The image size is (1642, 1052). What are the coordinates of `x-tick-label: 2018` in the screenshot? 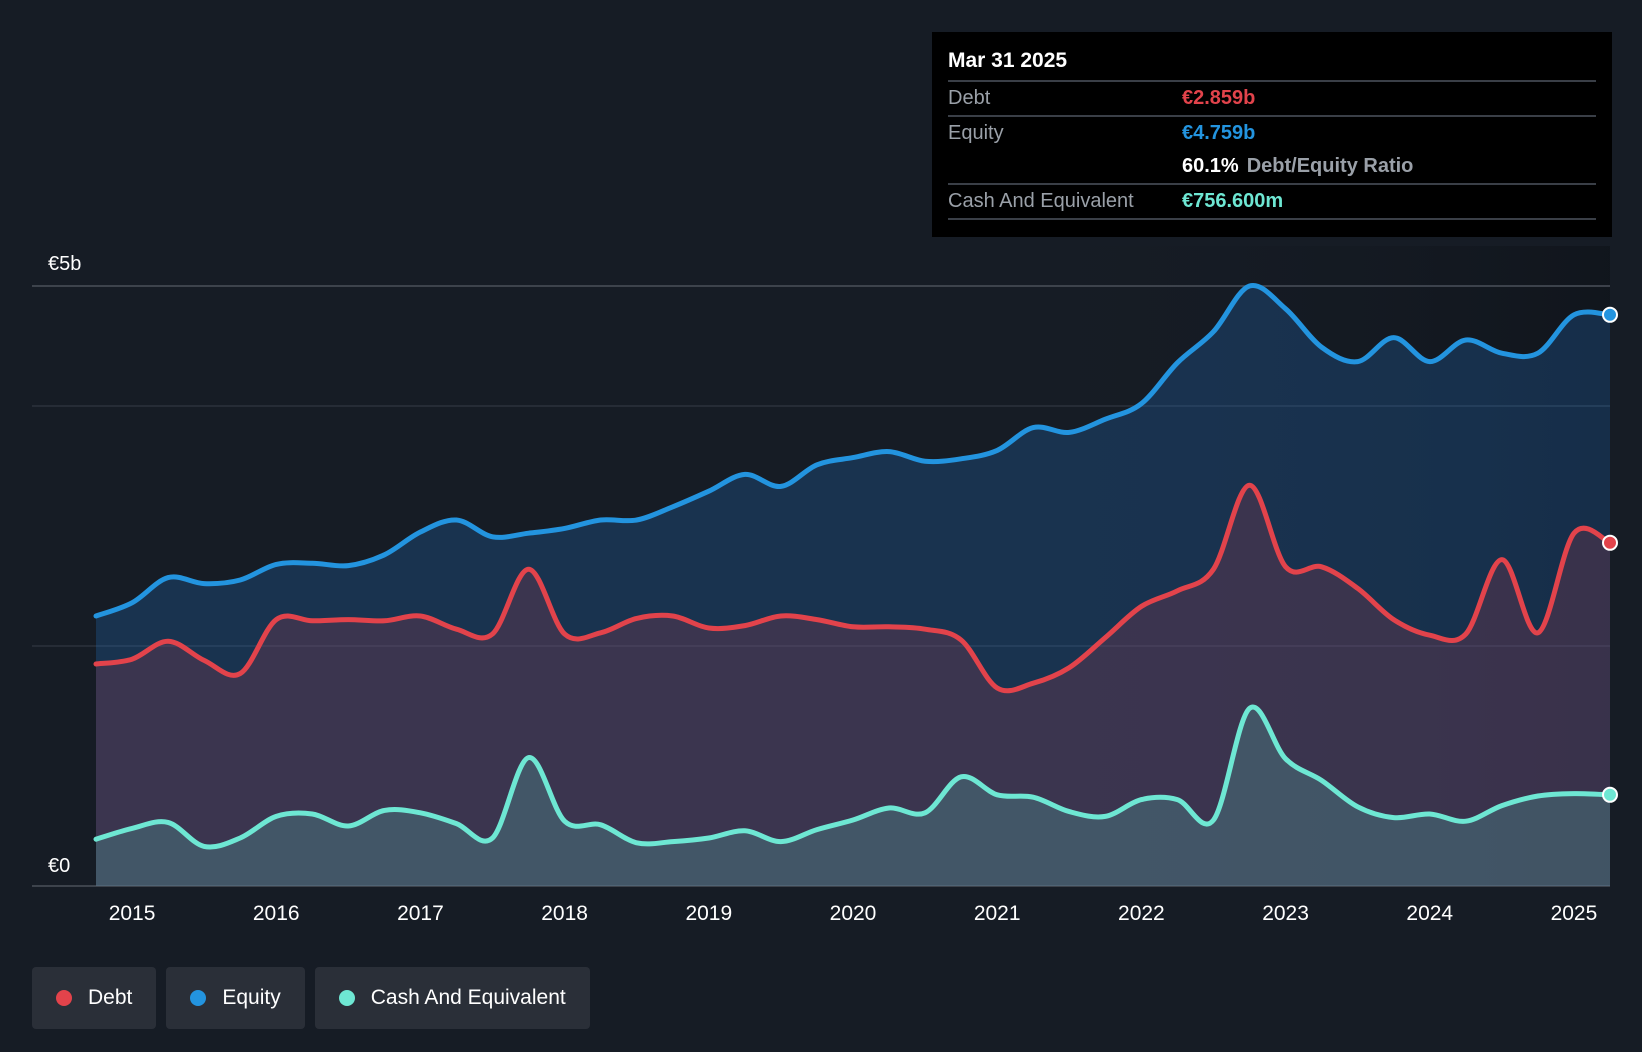 It's located at (564, 913).